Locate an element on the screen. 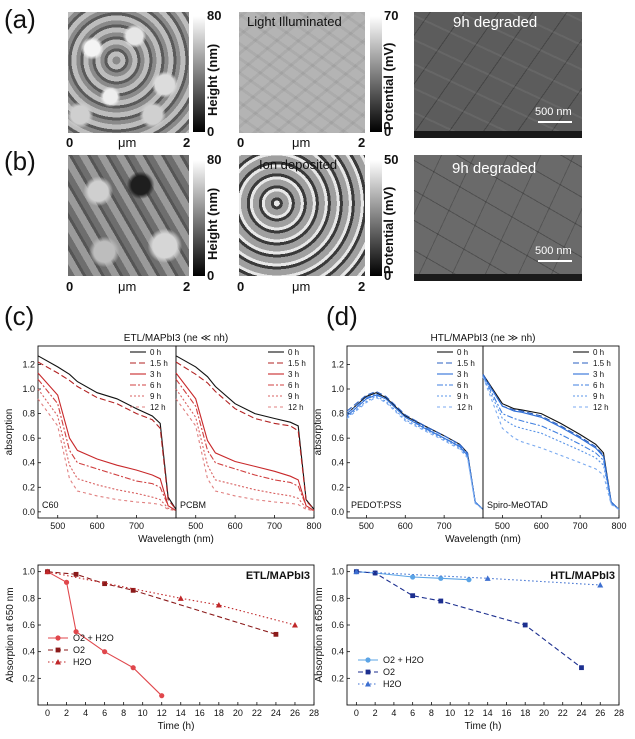 The width and height of the screenshot is (635, 739). d-bottom-xtick-label: 2 is located at coordinates (375, 713).